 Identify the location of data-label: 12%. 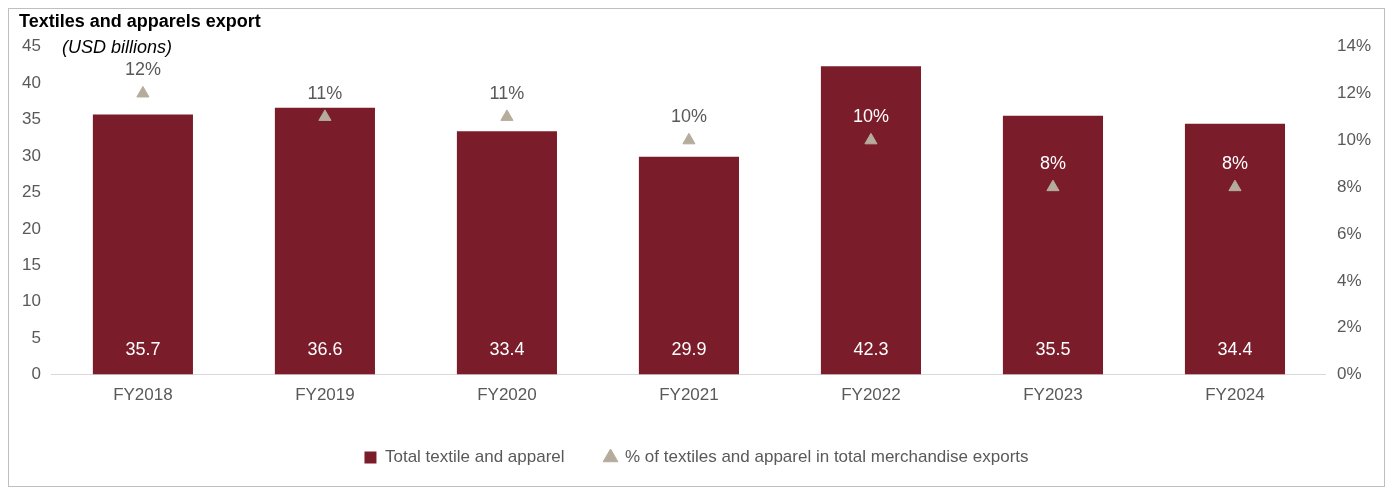
(142, 69).